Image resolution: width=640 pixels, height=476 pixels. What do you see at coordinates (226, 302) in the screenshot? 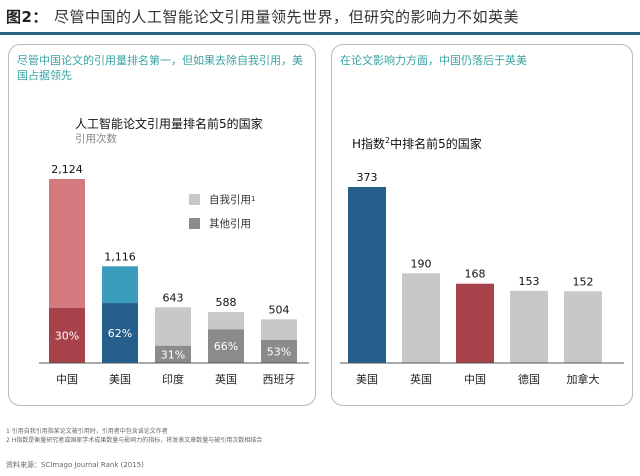
I see `bar-value-label-3: 588` at bounding box center [226, 302].